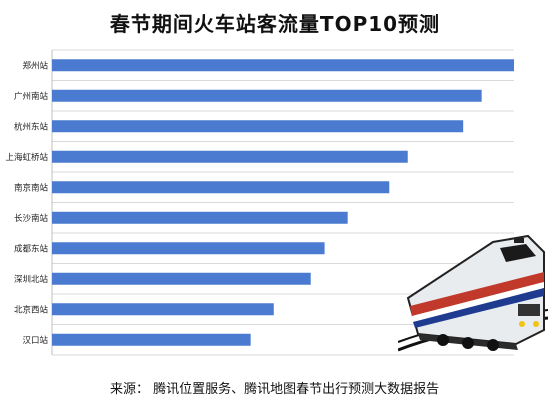 The width and height of the screenshot is (550, 408). What do you see at coordinates (31, 279) in the screenshot?
I see `category-label: 深圳北站` at bounding box center [31, 279].